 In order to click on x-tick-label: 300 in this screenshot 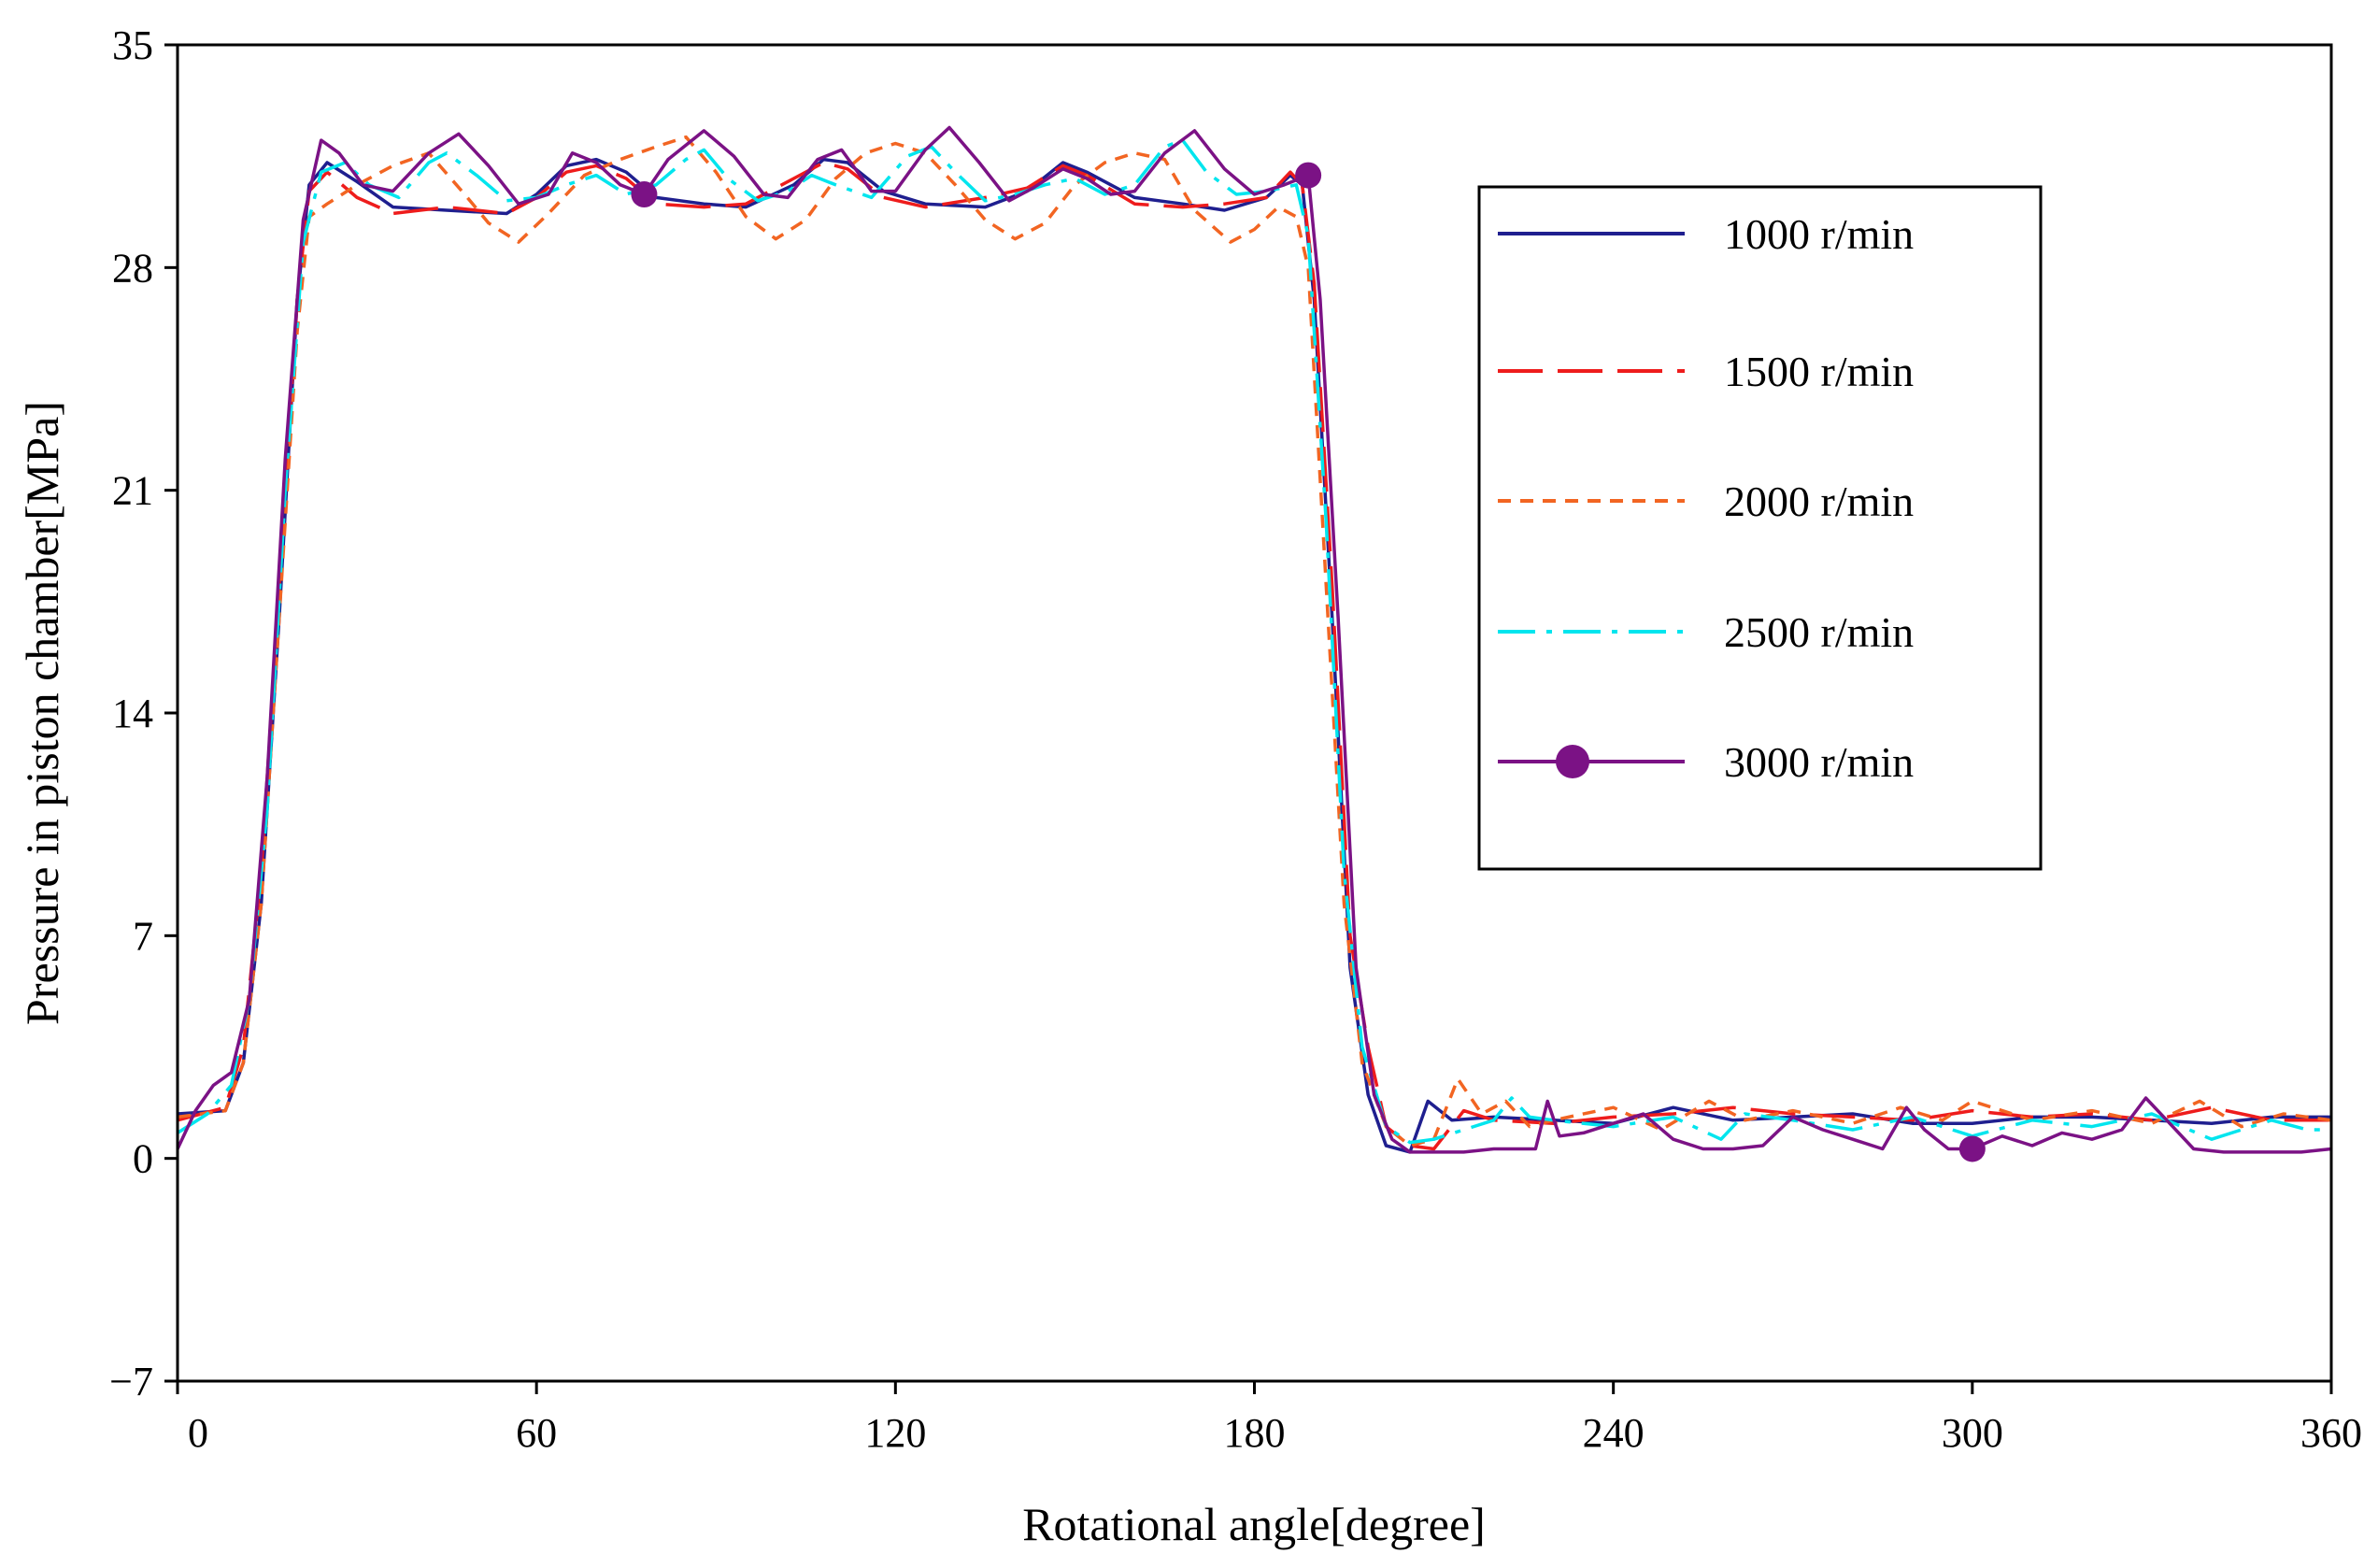, I will do `click(1972, 1433)`.